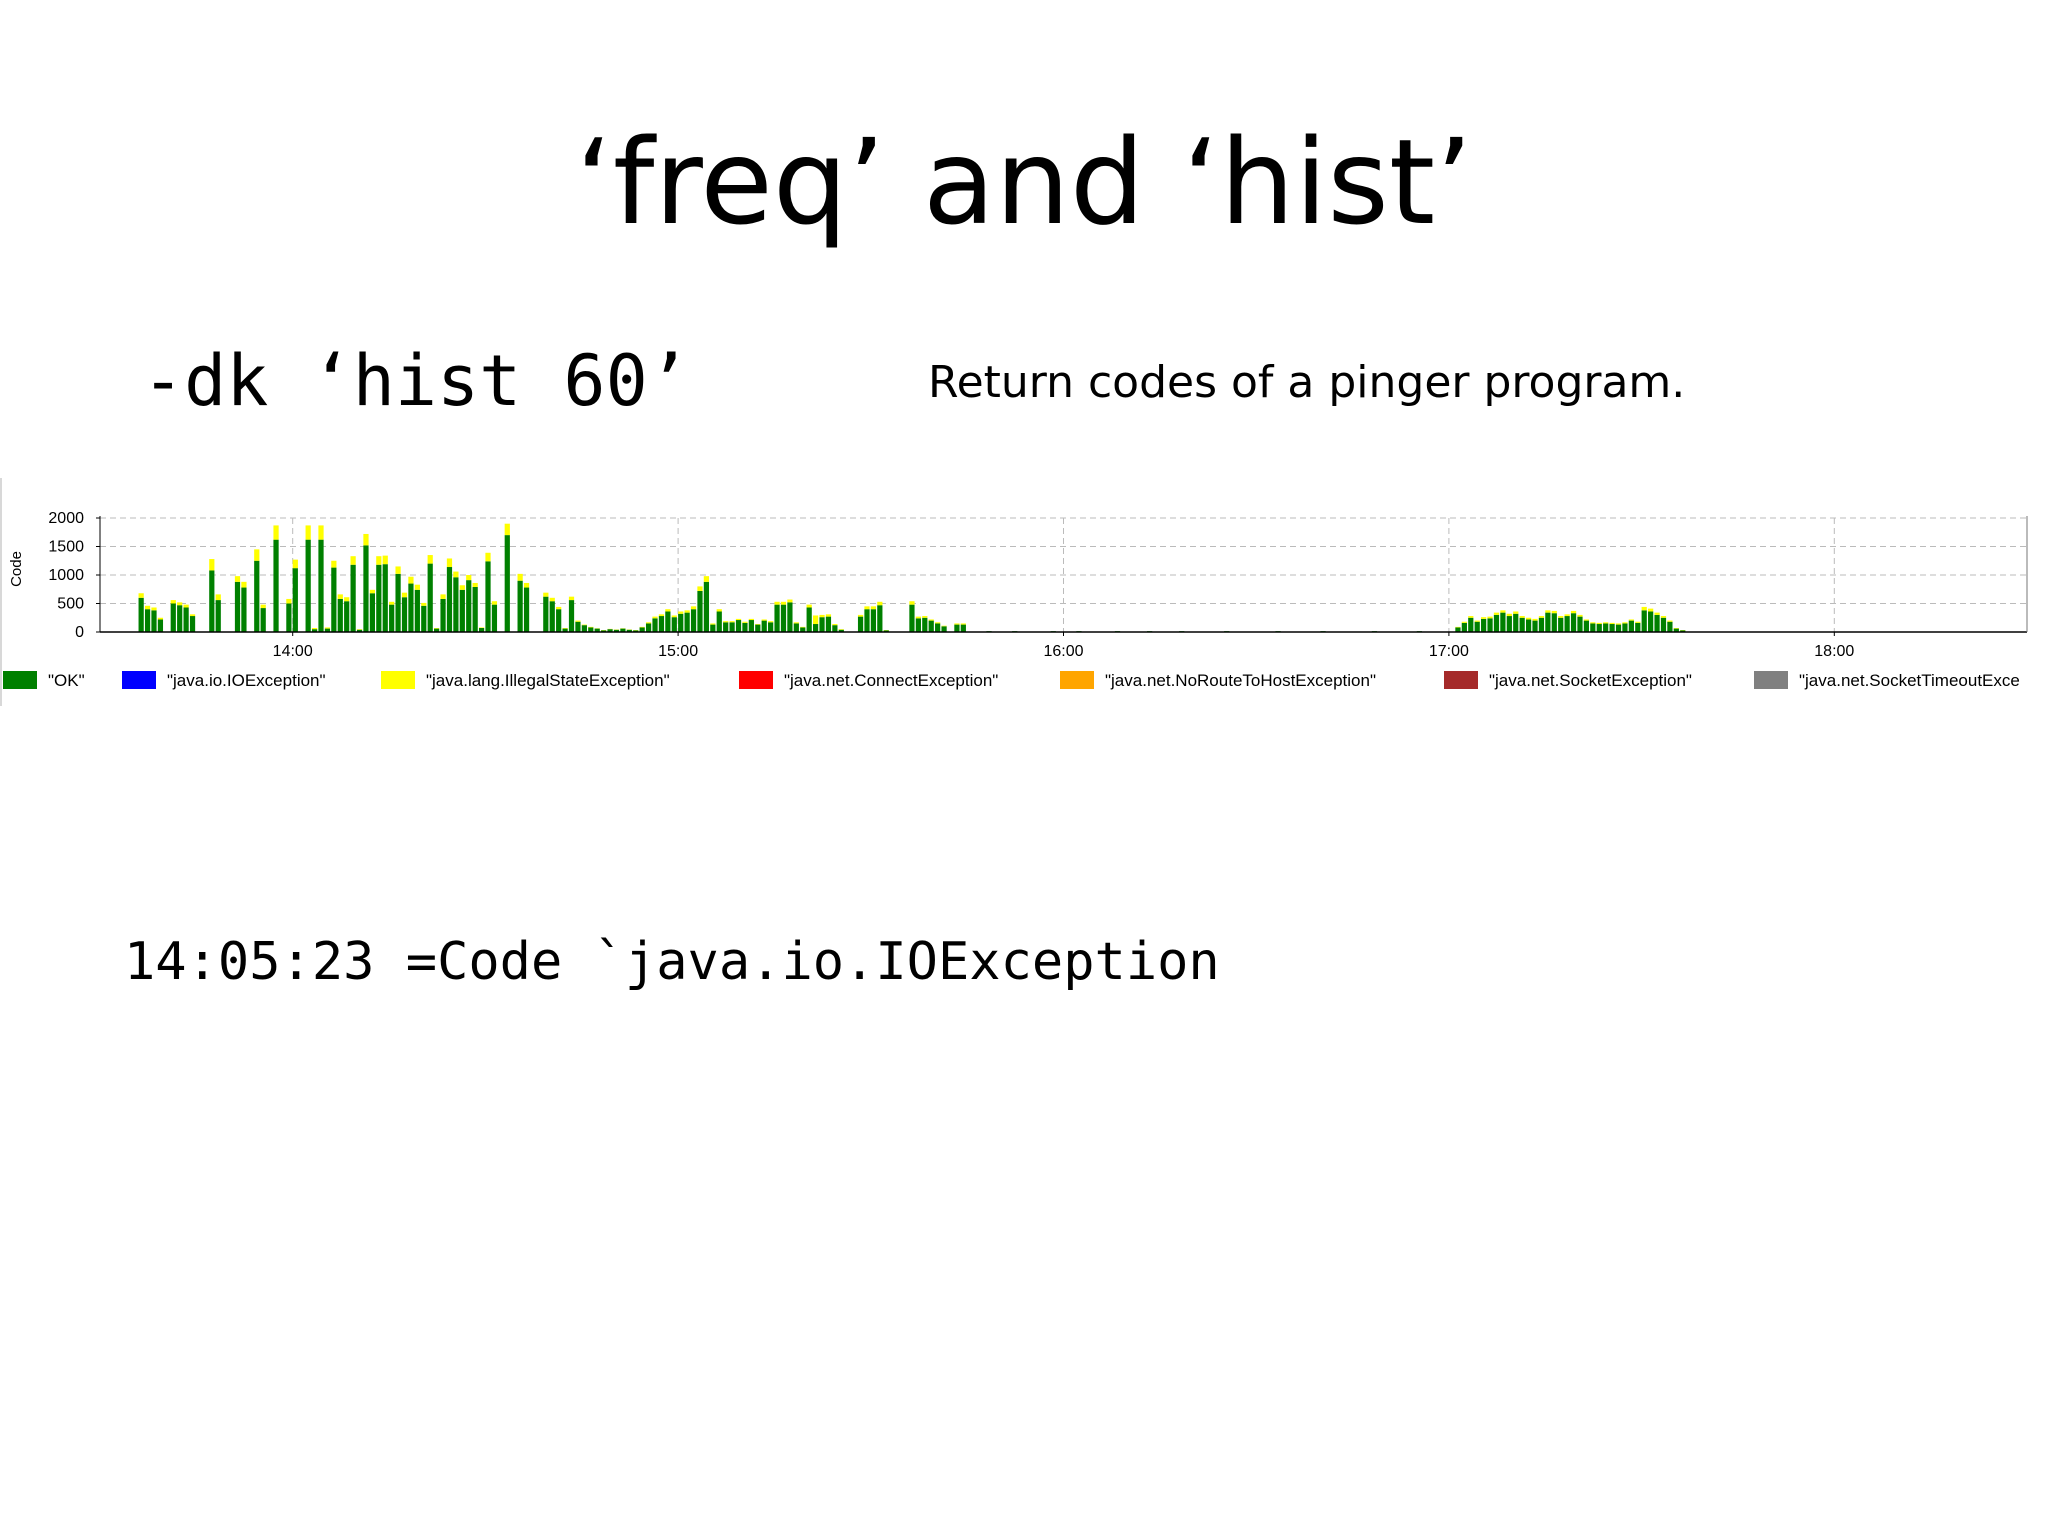 This screenshot has width=2048, height=1536. What do you see at coordinates (139, 680) in the screenshot?
I see `legend-swatch` at bounding box center [139, 680].